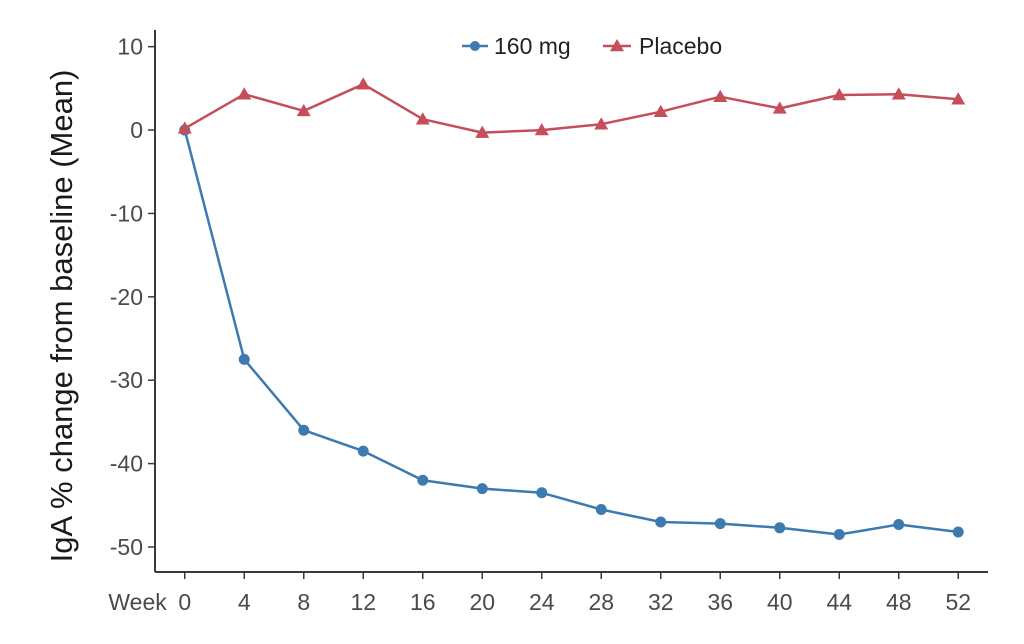 Image resolution: width=1024 pixels, height=644 pixels. I want to click on legend-marker-160mg, so click(475, 46).